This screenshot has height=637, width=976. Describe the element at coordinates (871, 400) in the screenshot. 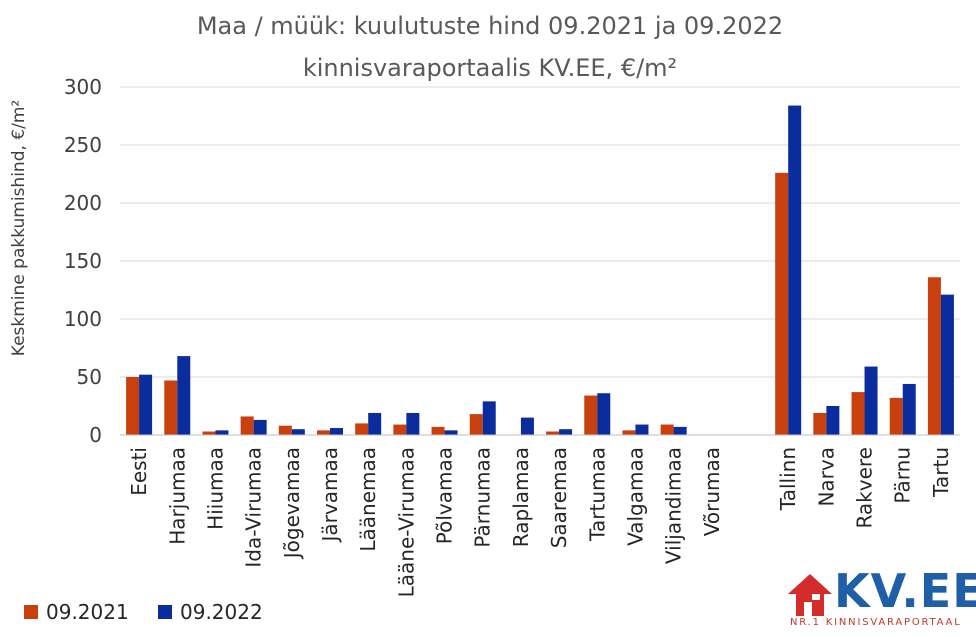

I see `bar-09.2022-Rakvere` at that location.